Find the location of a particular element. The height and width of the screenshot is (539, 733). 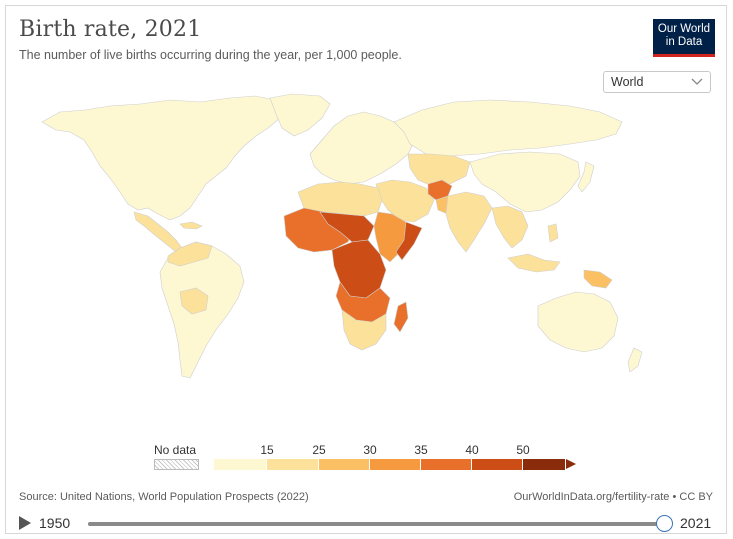

legend-no-data-label: No data is located at coordinates (175, 450).